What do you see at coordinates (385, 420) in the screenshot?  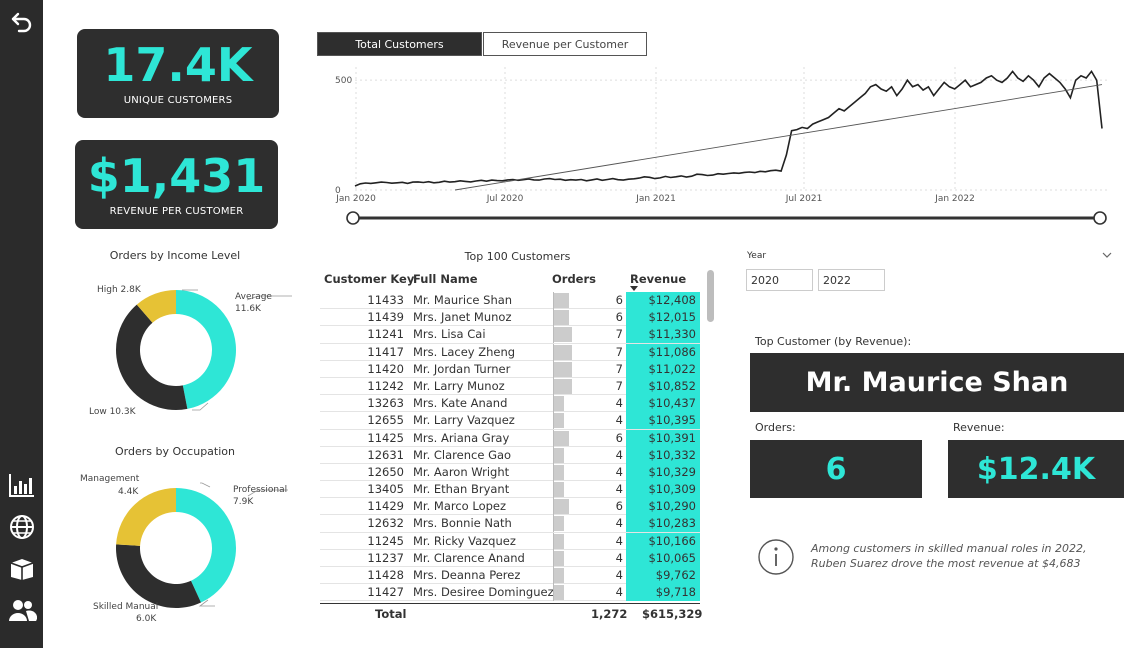 I see `cell-customer-key: 12655` at bounding box center [385, 420].